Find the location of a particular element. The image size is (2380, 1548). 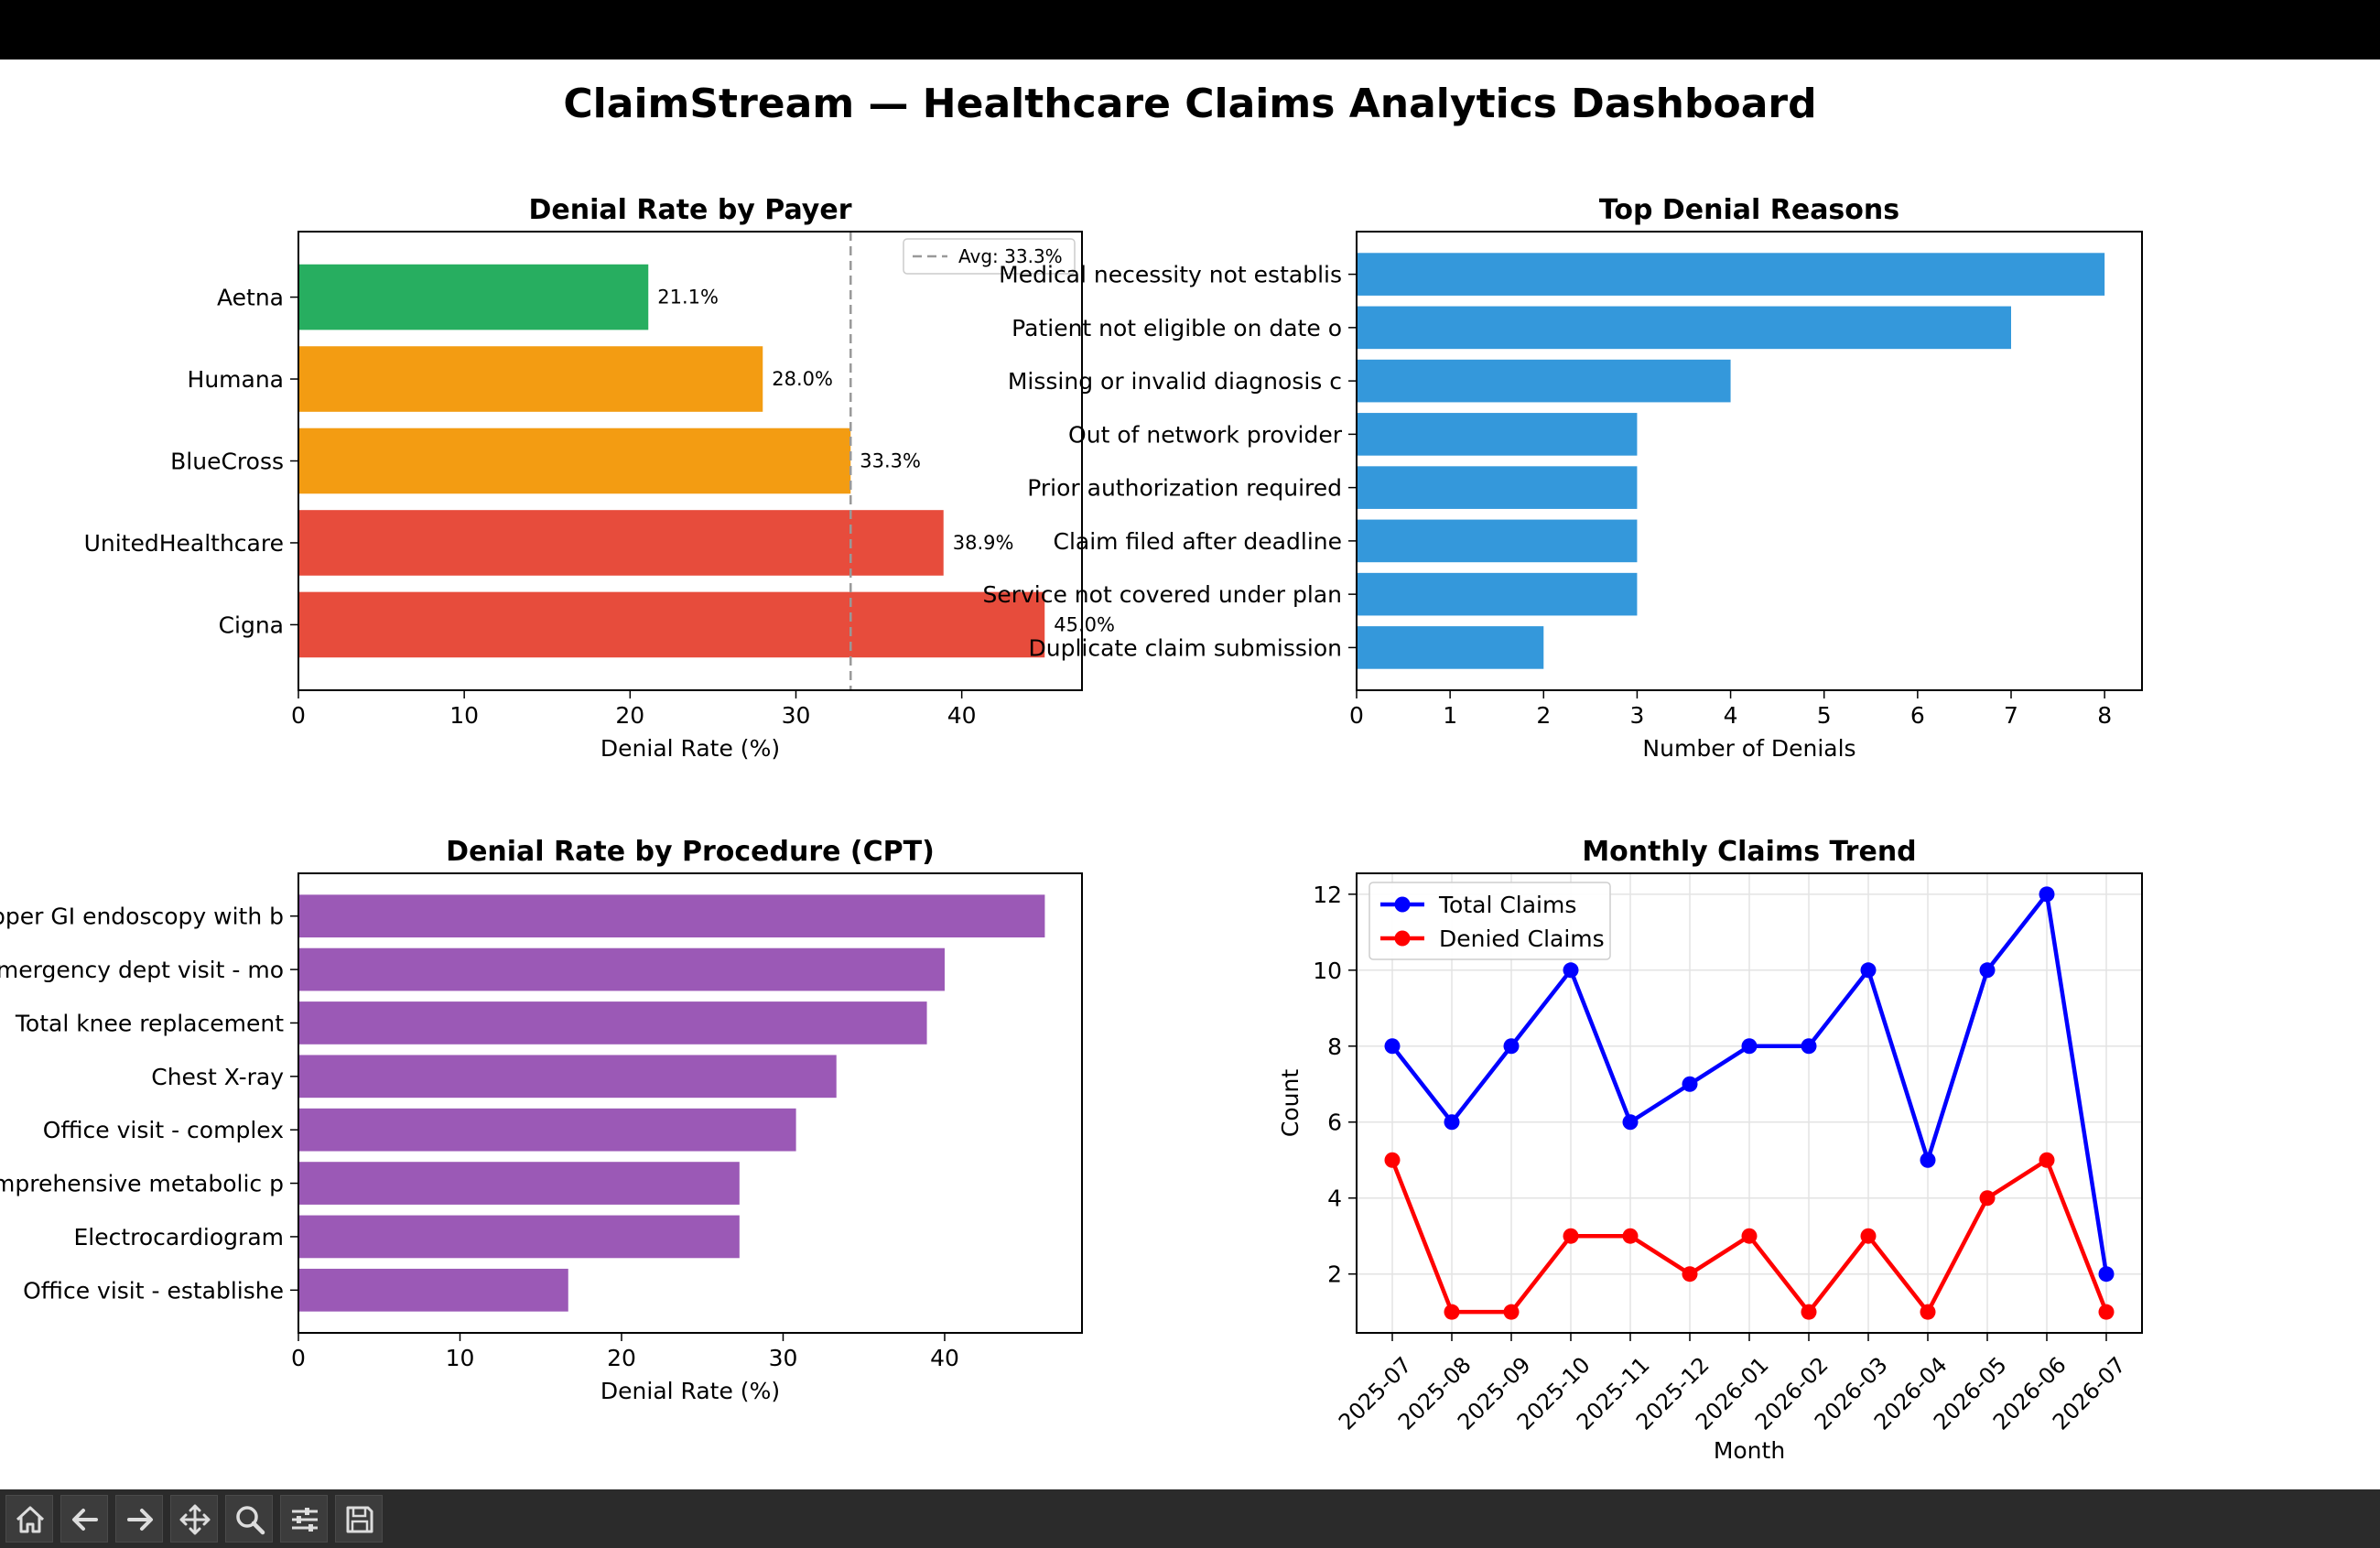

x-tick-label: 5 is located at coordinates (1824, 715).